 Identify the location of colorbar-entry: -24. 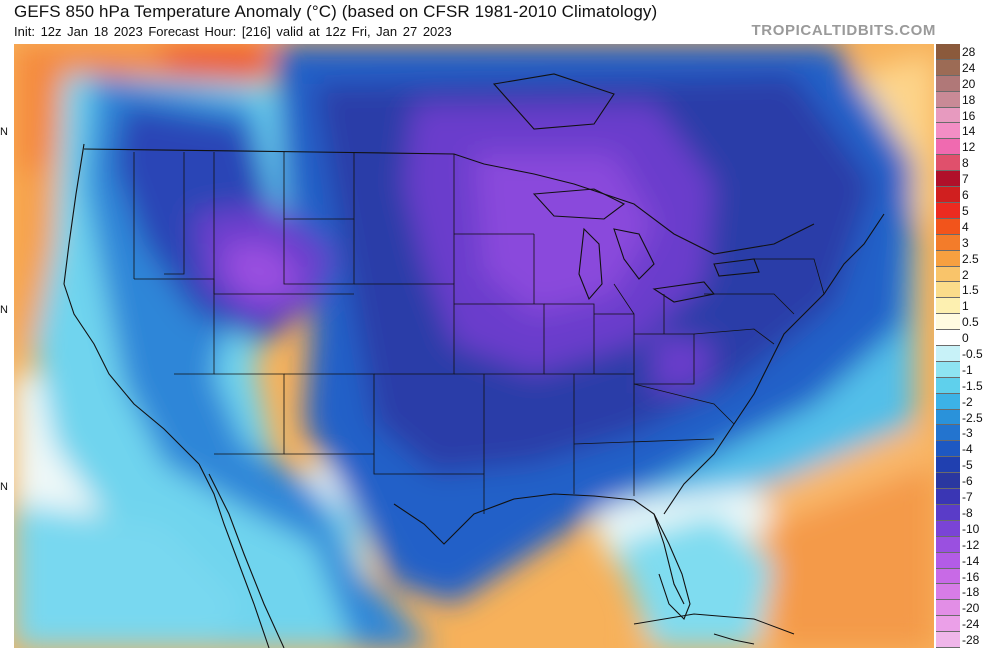
(968, 624).